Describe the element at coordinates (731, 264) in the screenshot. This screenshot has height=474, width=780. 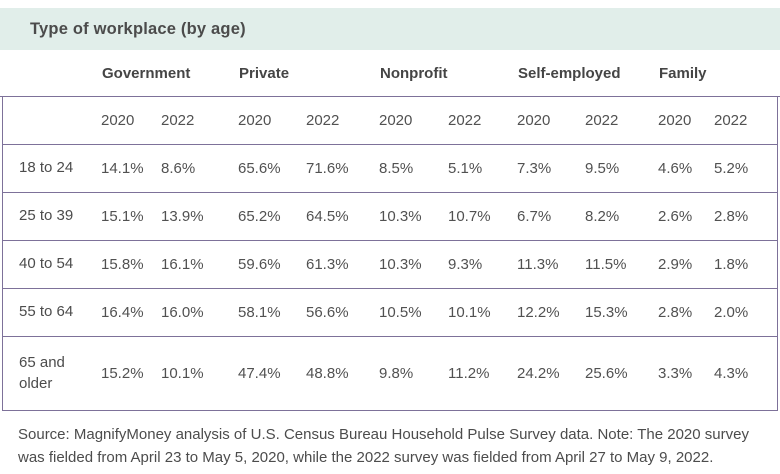
I see `percent-cell: 1.8%` at that location.